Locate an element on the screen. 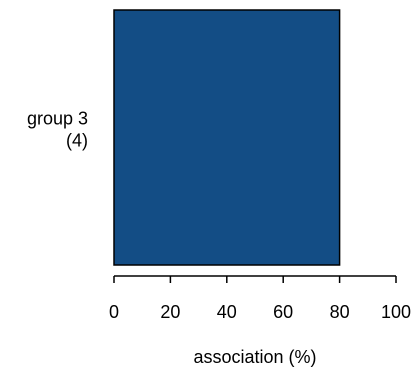  x-tick-label-1: 20 is located at coordinates (170, 312).